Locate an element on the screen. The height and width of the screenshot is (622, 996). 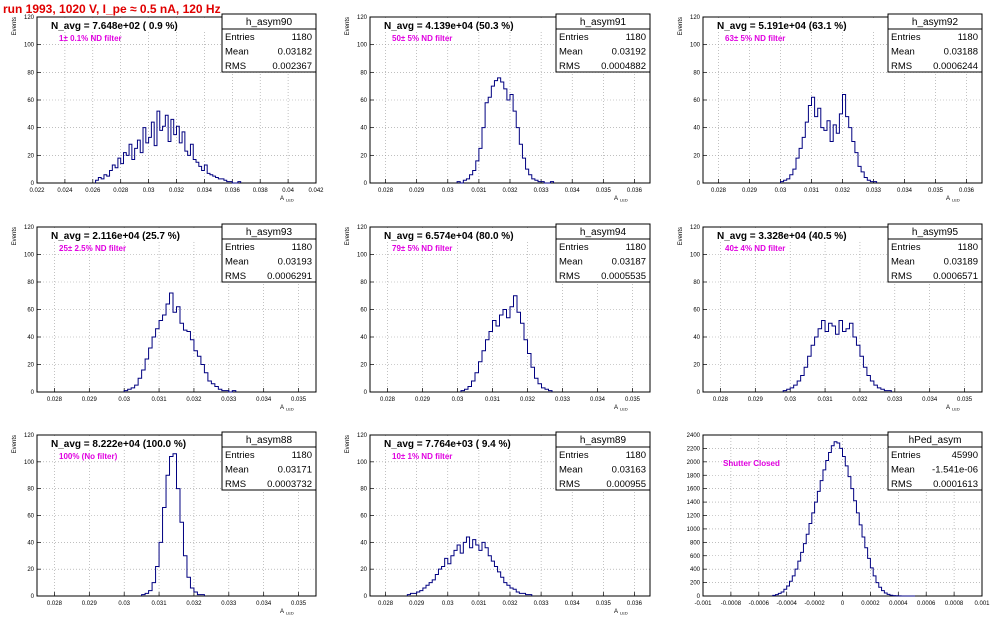
filter-annotation: 50± 5% ND filter is located at coordinates (422, 38).